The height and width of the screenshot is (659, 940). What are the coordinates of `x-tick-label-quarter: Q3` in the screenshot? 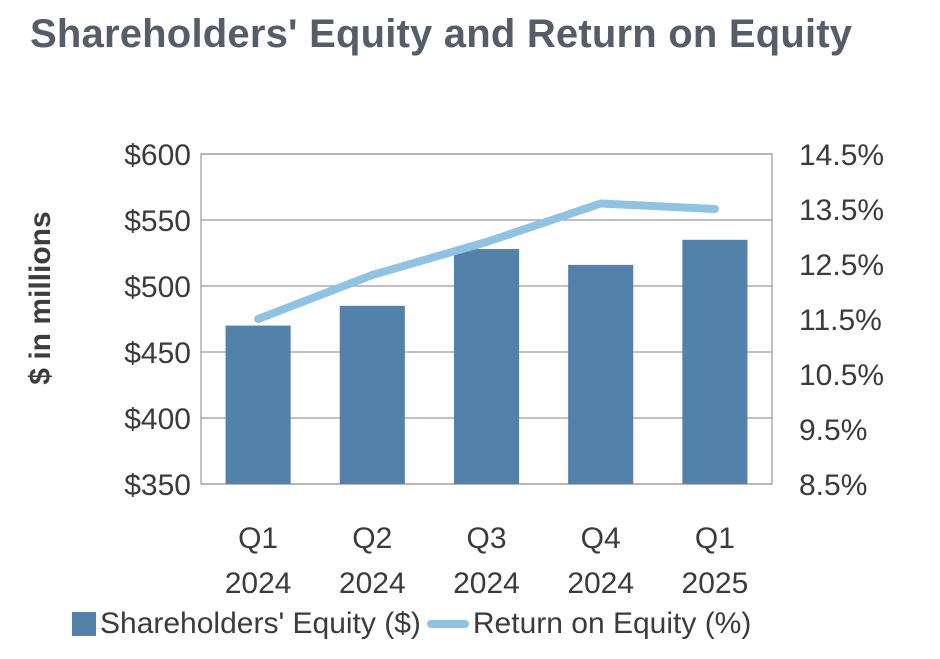 It's located at (486, 538).